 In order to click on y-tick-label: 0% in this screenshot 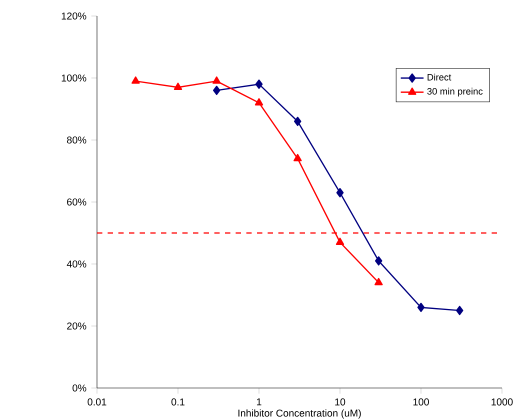, I will do `click(79, 388)`.